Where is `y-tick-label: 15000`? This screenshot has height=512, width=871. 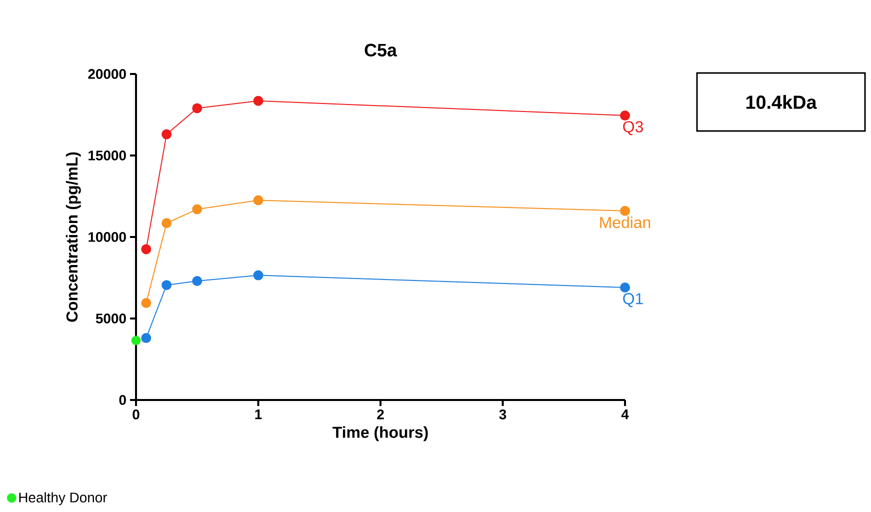
y-tick-label: 15000 is located at coordinates (107, 155).